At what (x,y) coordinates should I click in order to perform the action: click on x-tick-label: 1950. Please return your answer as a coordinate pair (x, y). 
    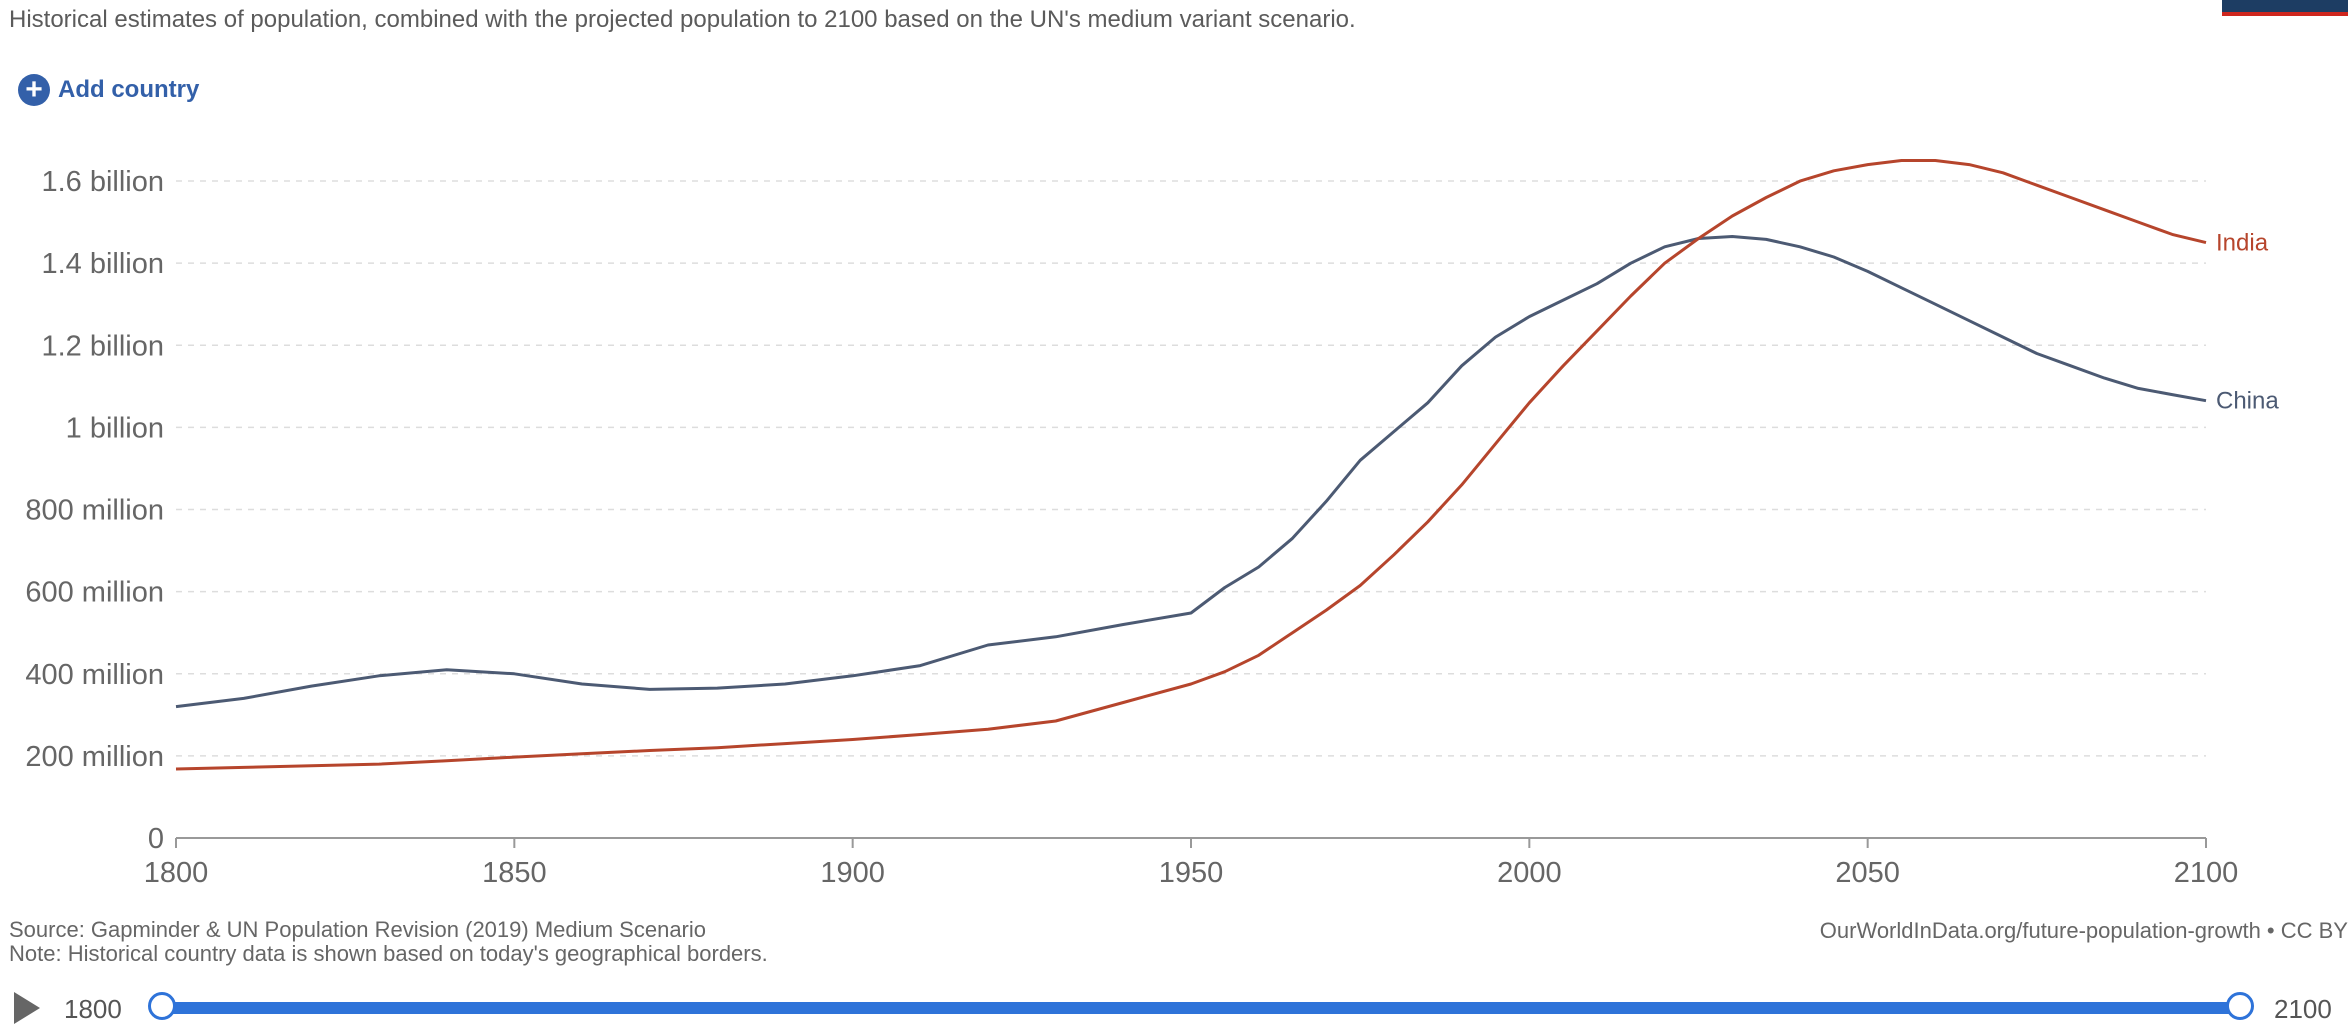
    Looking at the image, I should click on (1191, 873).